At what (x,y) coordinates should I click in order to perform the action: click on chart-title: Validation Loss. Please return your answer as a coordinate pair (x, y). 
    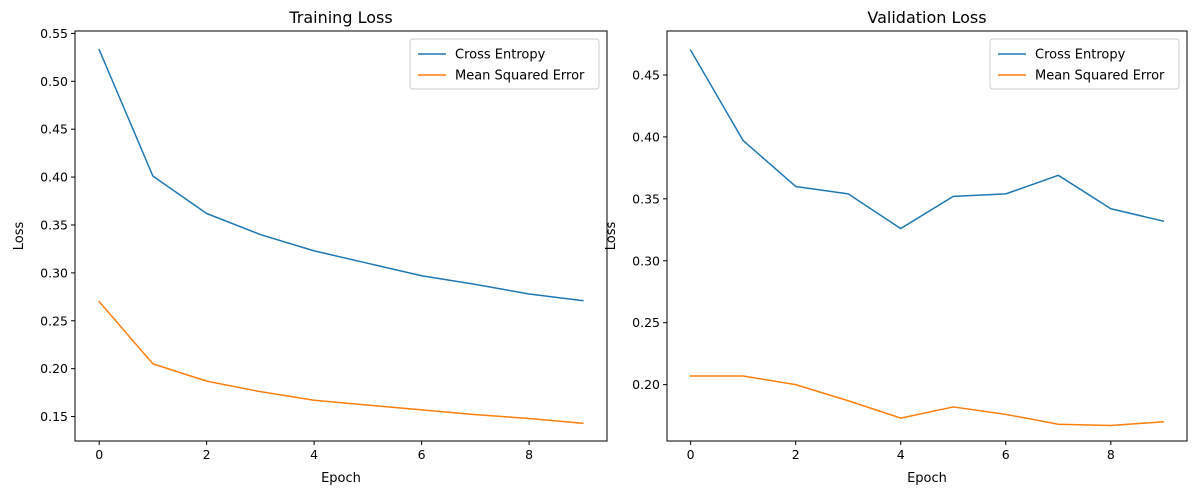
    Looking at the image, I should click on (926, 17).